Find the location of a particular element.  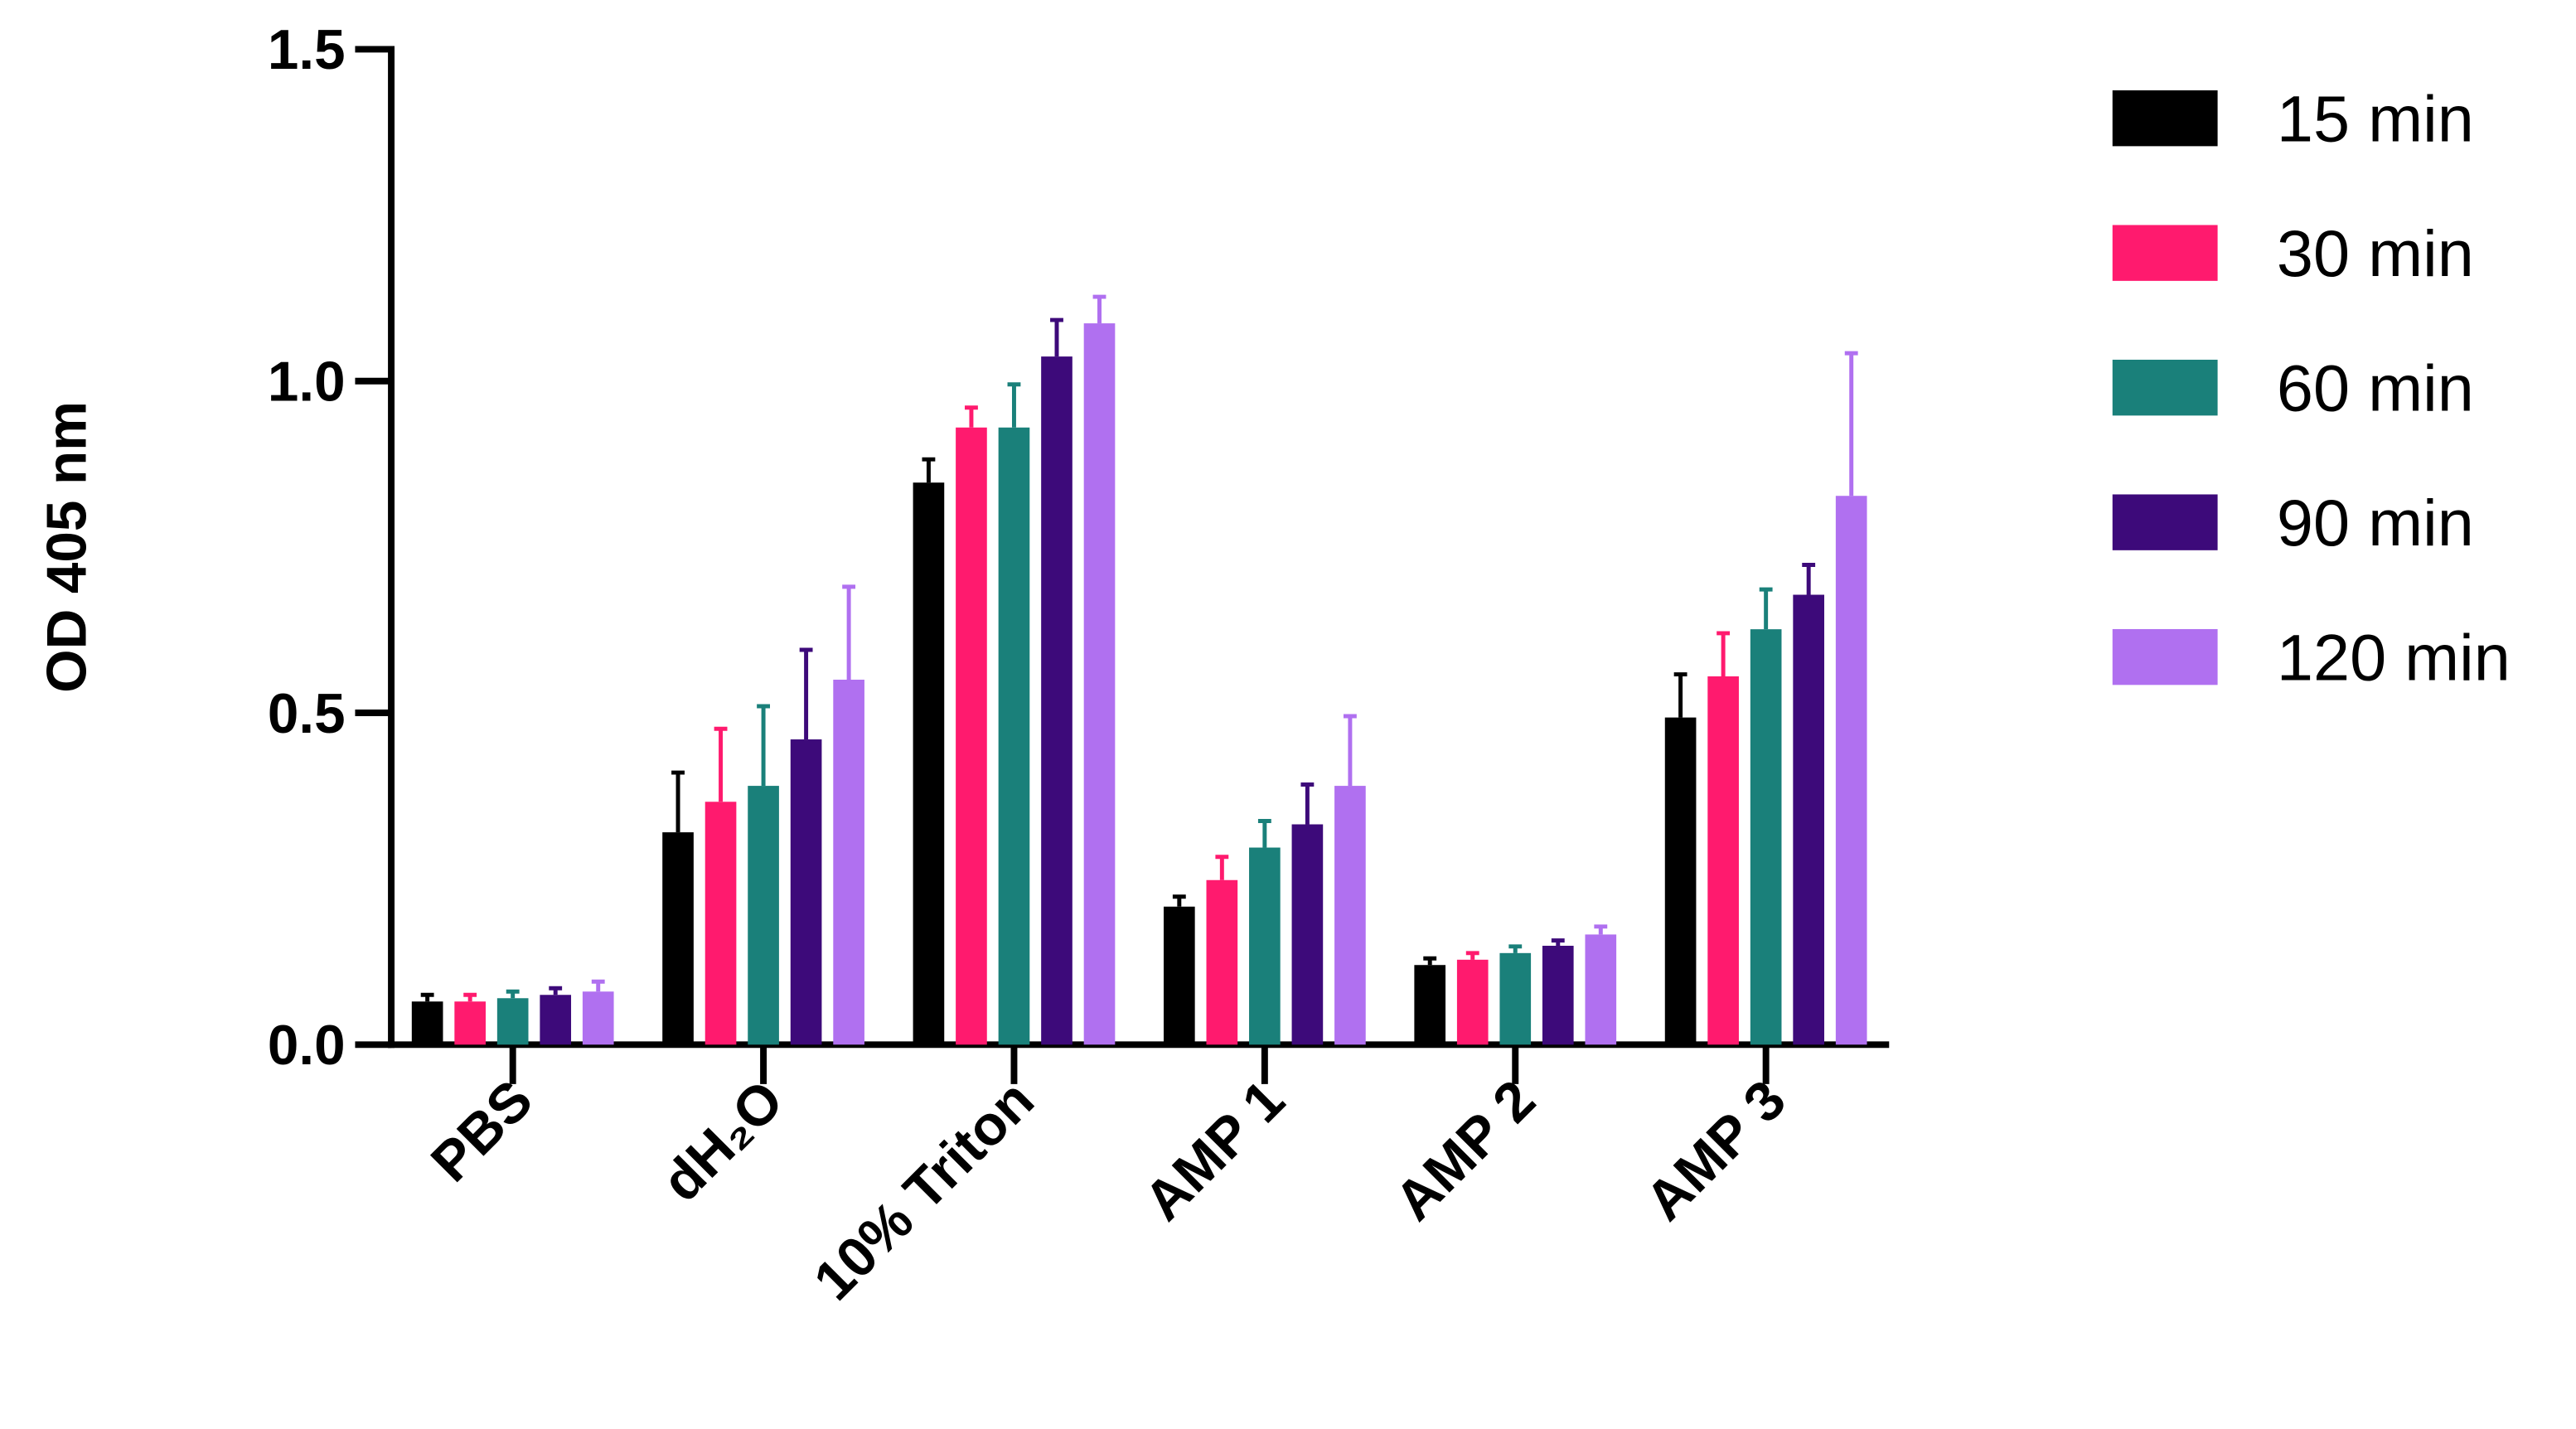

x-tick-label: AMP 2 is located at coordinates (1465, 1150).